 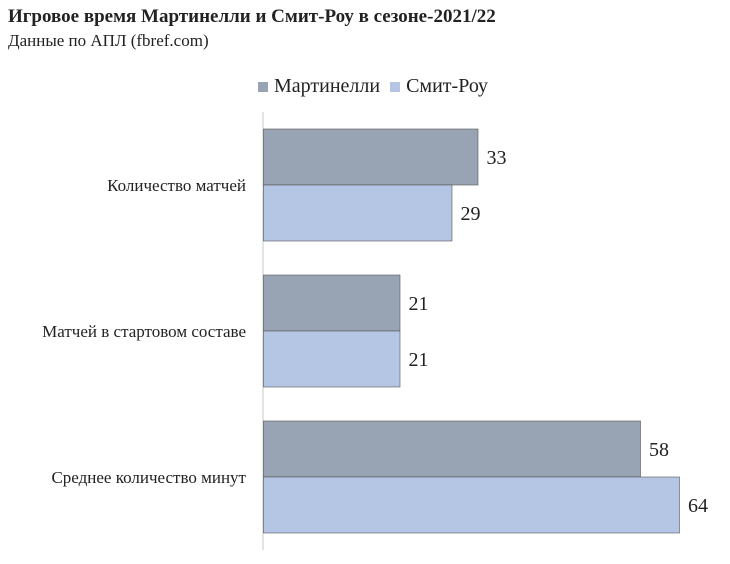 What do you see at coordinates (395, 86) in the screenshot?
I see `legend-swatch-smith-rowe` at bounding box center [395, 86].